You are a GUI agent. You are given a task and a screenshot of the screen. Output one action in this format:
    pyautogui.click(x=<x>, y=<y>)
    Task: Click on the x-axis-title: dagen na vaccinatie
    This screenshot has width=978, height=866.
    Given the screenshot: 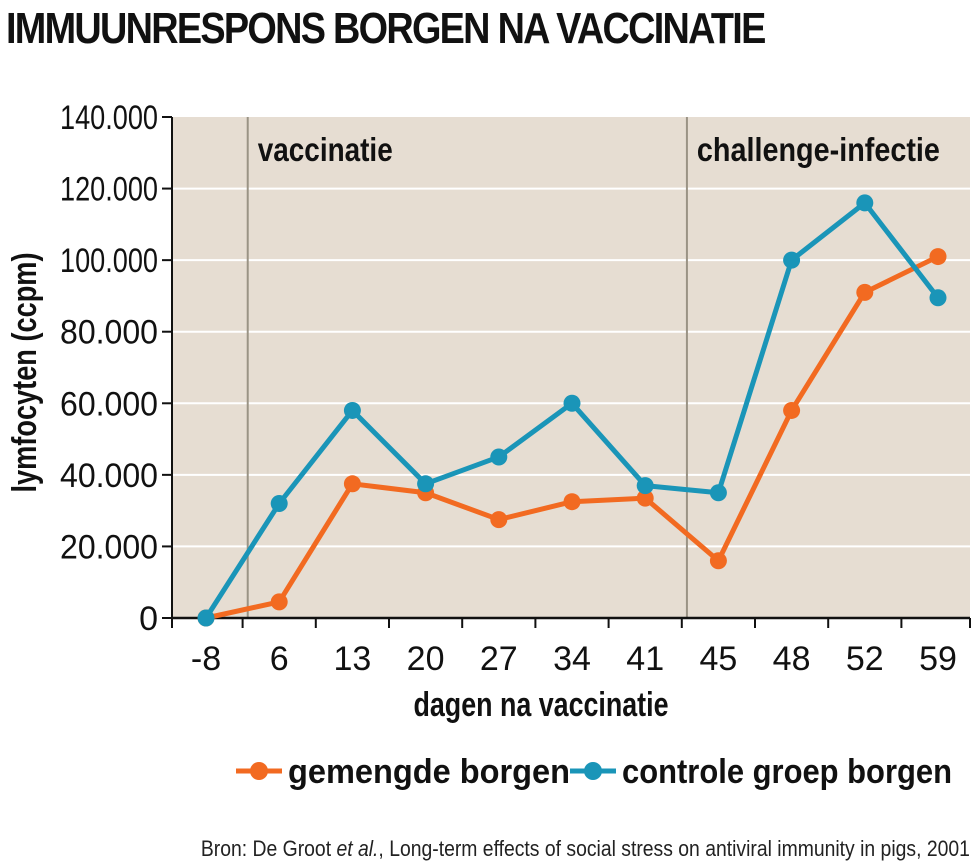 What is the action you would take?
    pyautogui.click(x=541, y=705)
    